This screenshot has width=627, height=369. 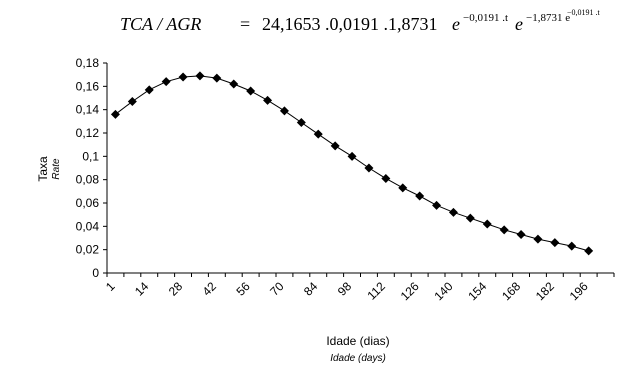 What do you see at coordinates (88, 250) in the screenshot?
I see `y-tick-label: 0,02` at bounding box center [88, 250].